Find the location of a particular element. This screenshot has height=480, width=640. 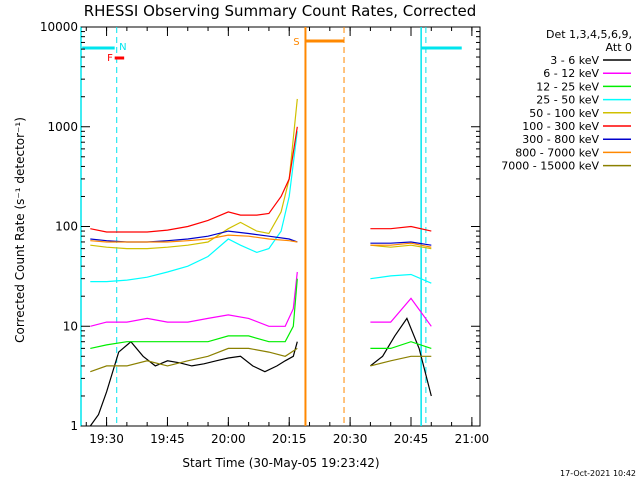

legend-label: 6 - 12 keV is located at coordinates (571, 73).